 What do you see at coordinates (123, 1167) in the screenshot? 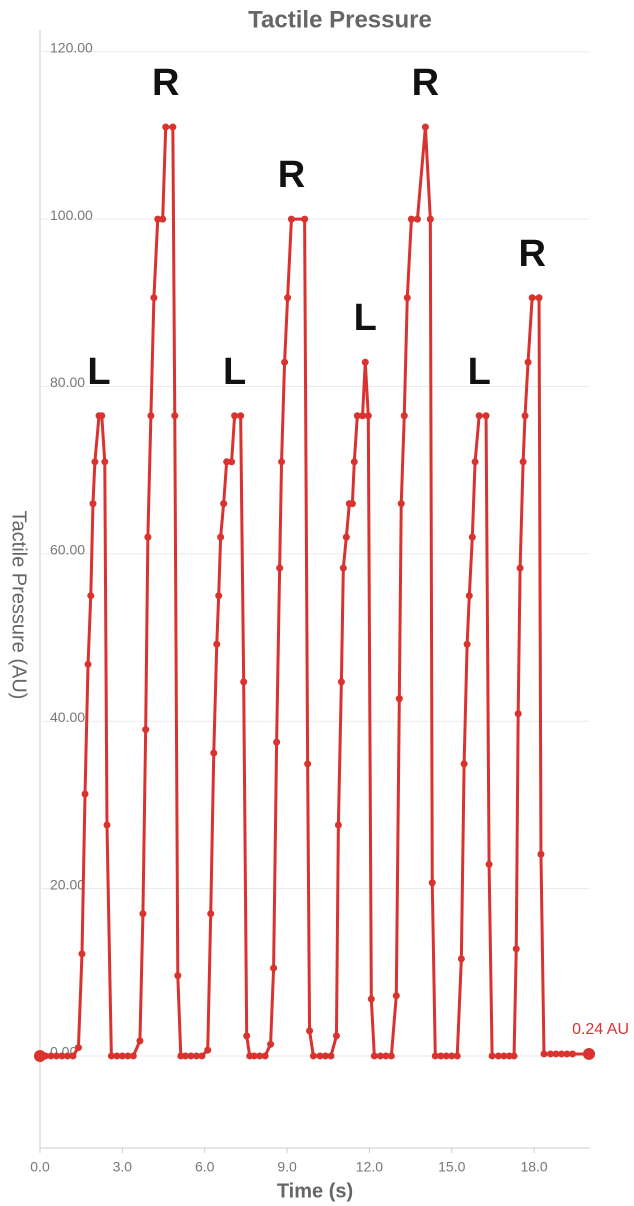
I see `x-tick-label: 3.0` at bounding box center [123, 1167].